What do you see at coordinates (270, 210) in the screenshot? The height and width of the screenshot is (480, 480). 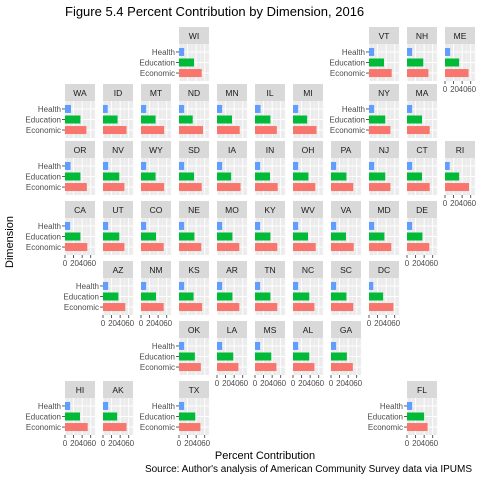 I see `facet-strip-label: KY` at bounding box center [270, 210].